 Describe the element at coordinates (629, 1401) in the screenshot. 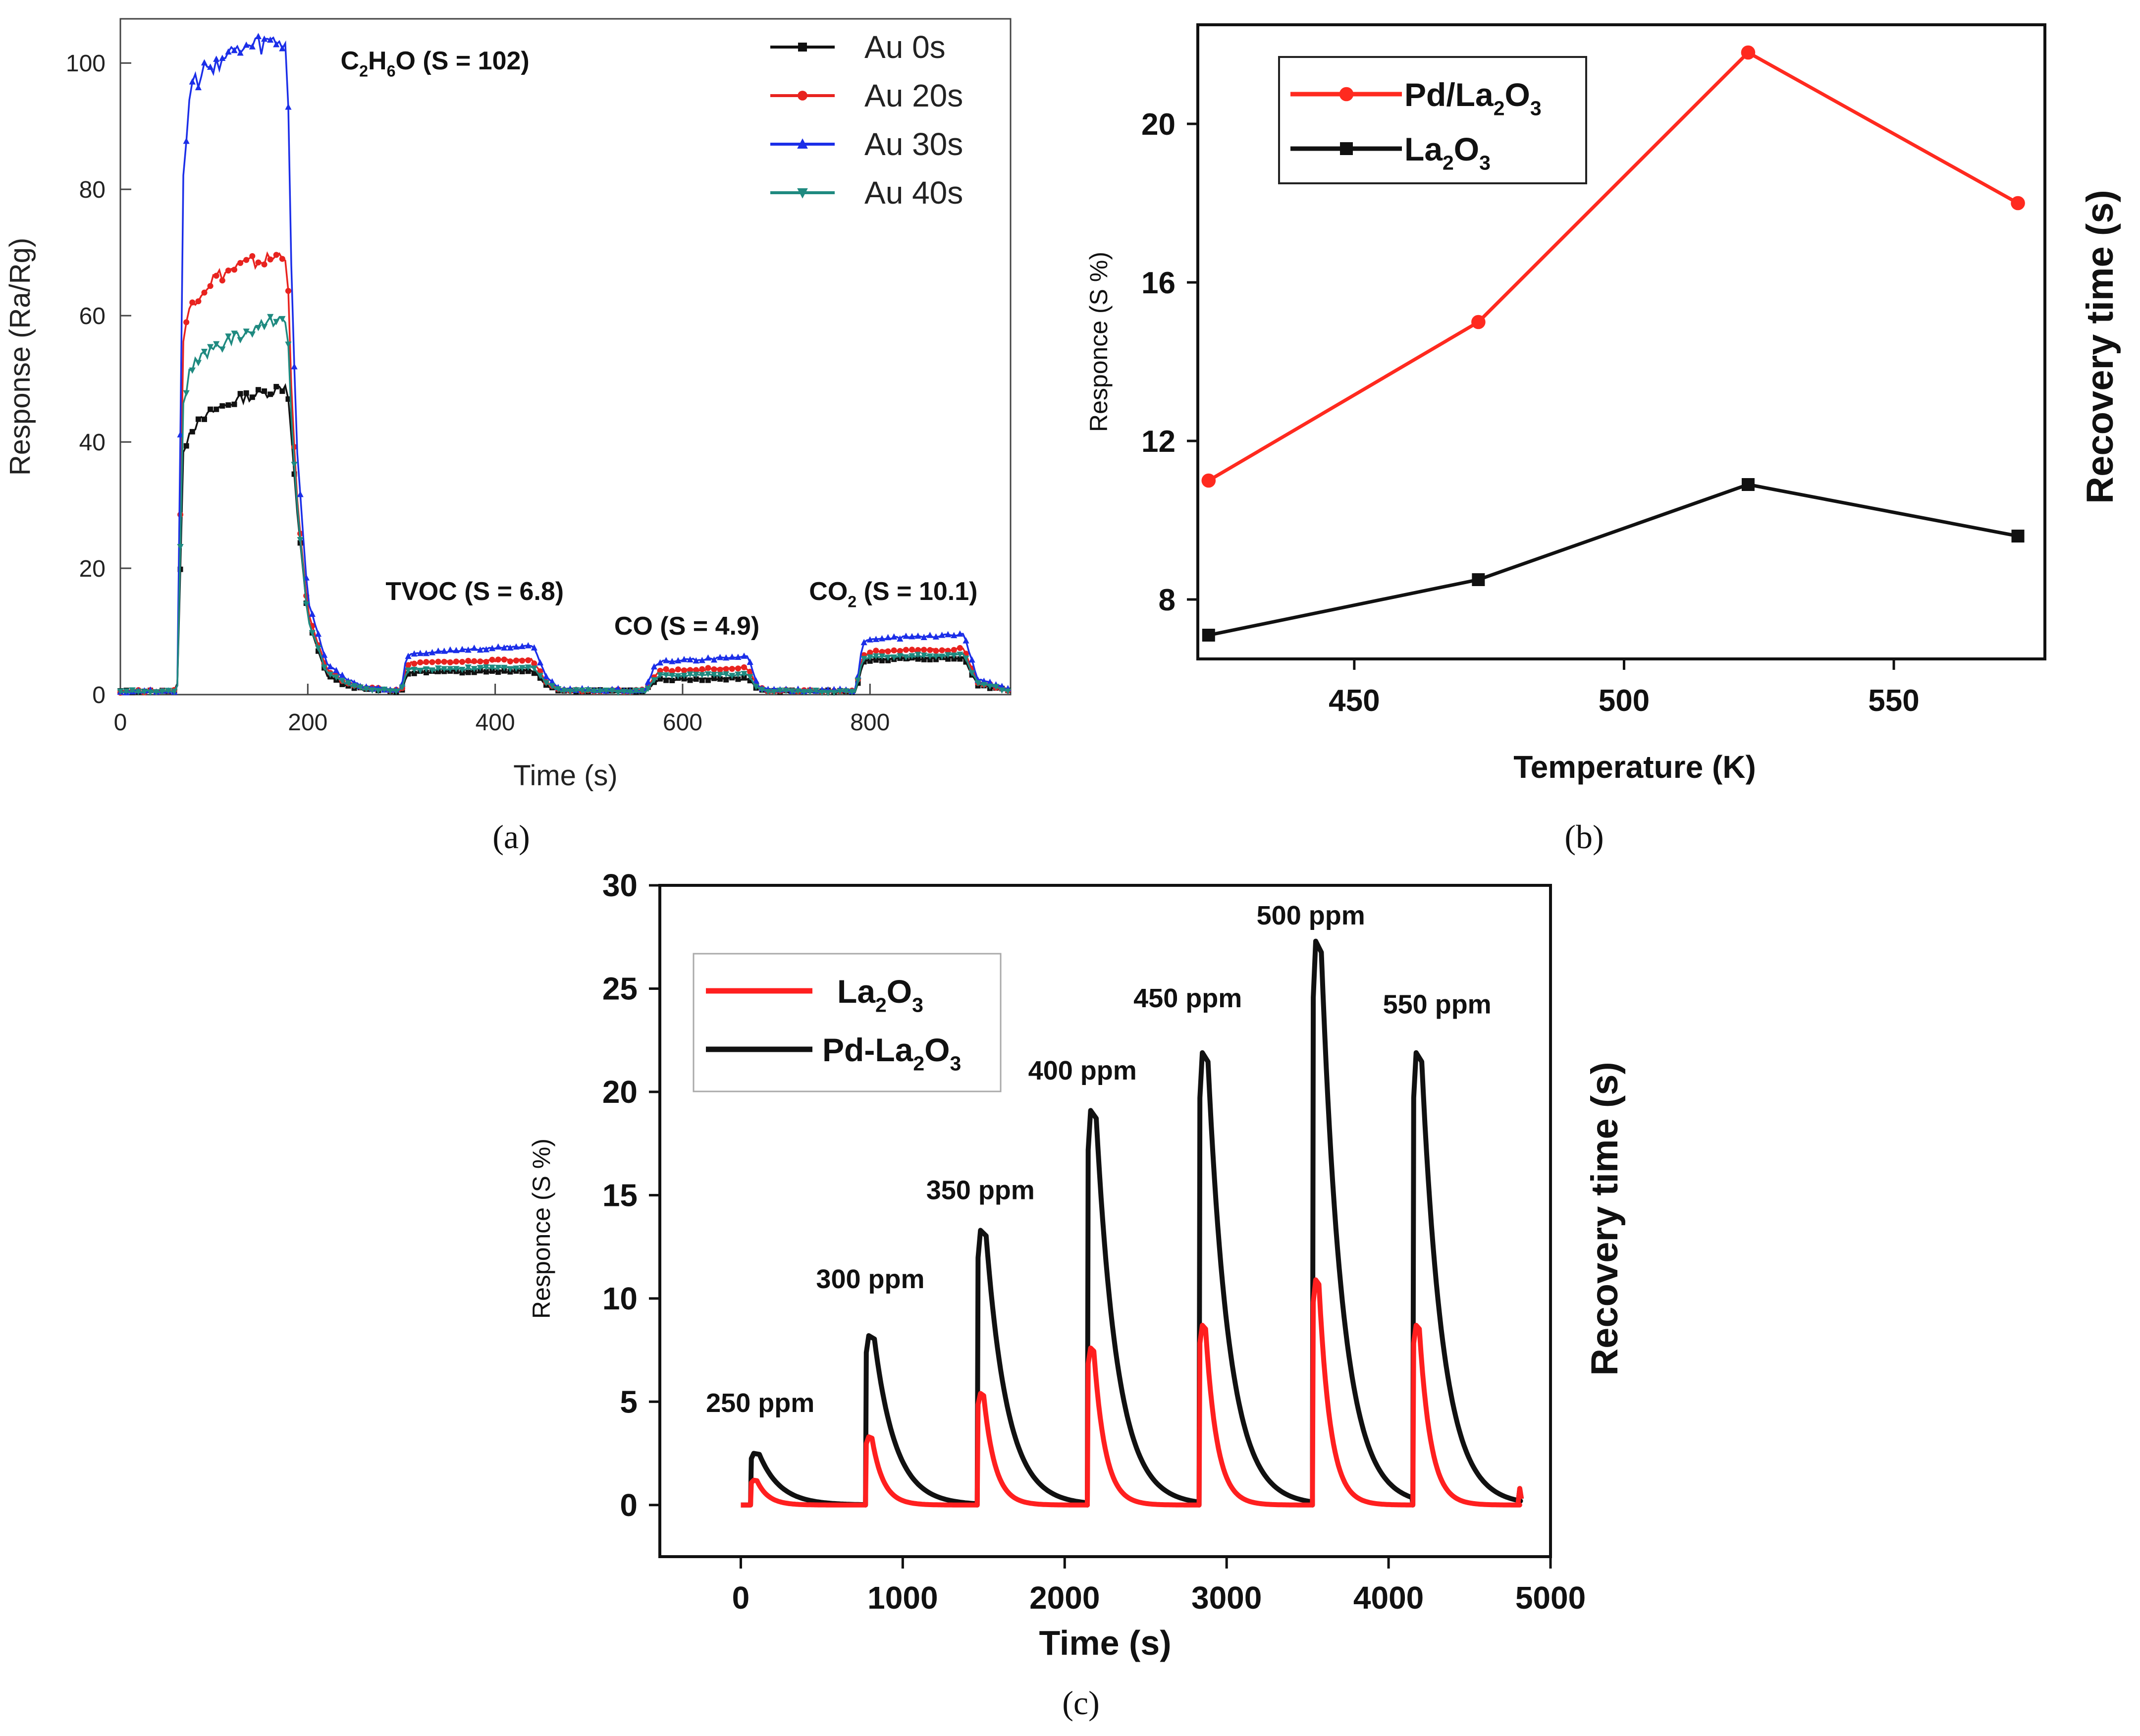

I see `y-tick-label: 5` at that location.